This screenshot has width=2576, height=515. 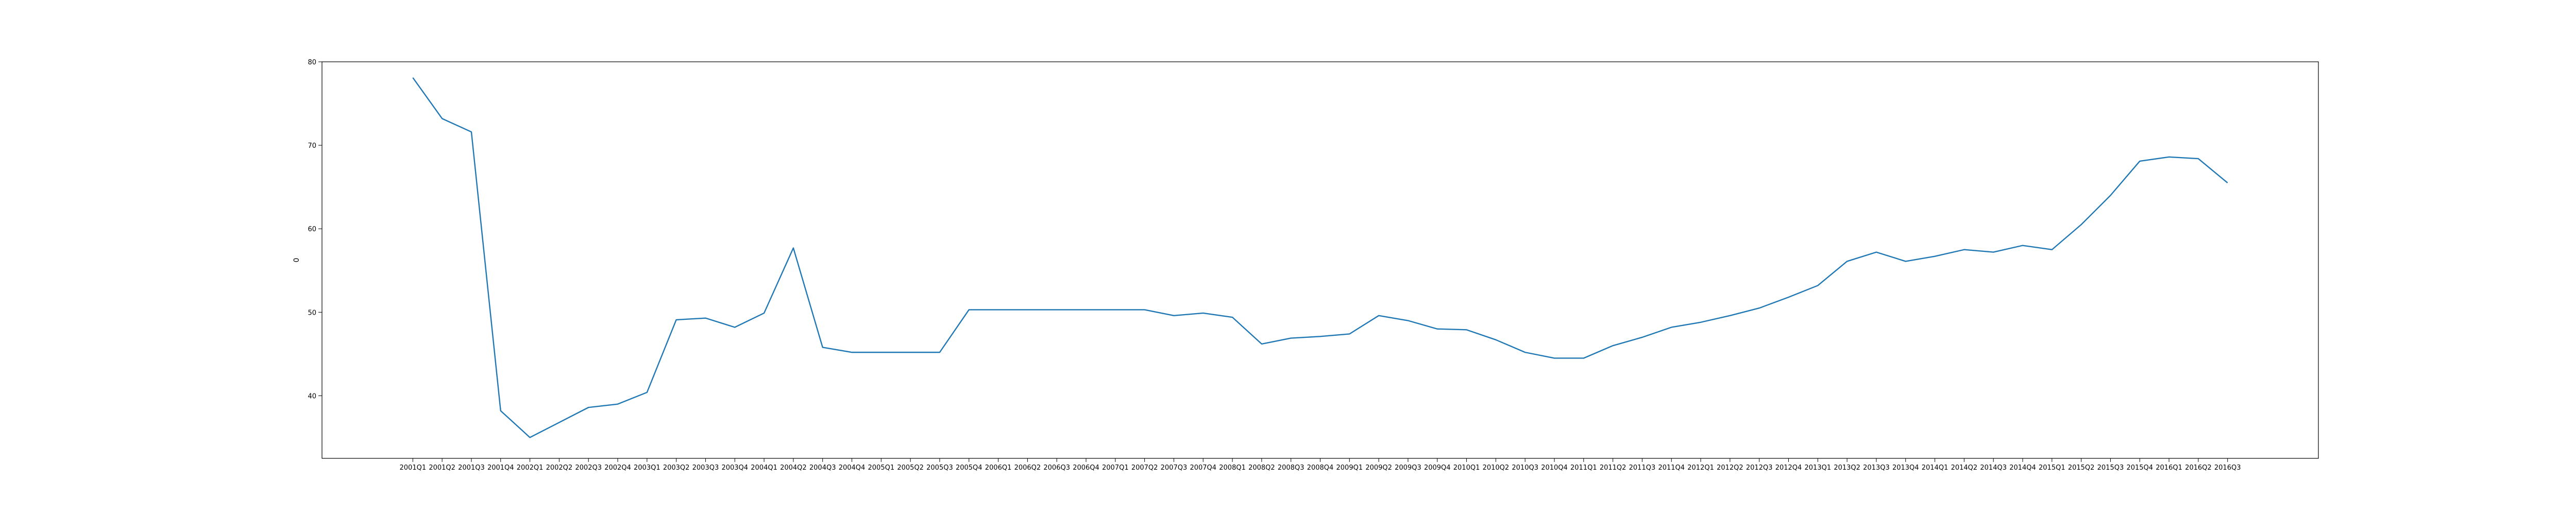 What do you see at coordinates (1320, 468) in the screenshot?
I see `x-tick-label: 2008Q4` at bounding box center [1320, 468].